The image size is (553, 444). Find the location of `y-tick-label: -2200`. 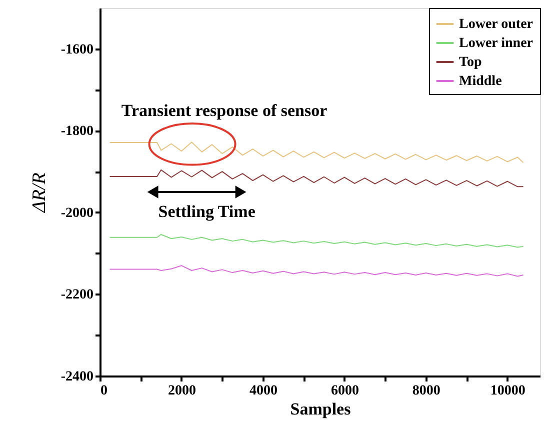

y-tick-label: -2200 is located at coordinates (77, 295).